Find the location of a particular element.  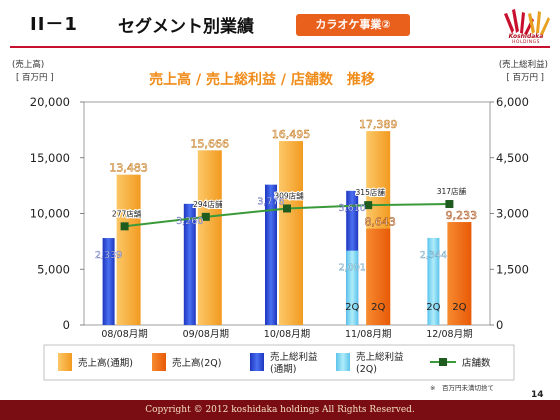

left-axis-label: (売上高) is located at coordinates (28, 64).